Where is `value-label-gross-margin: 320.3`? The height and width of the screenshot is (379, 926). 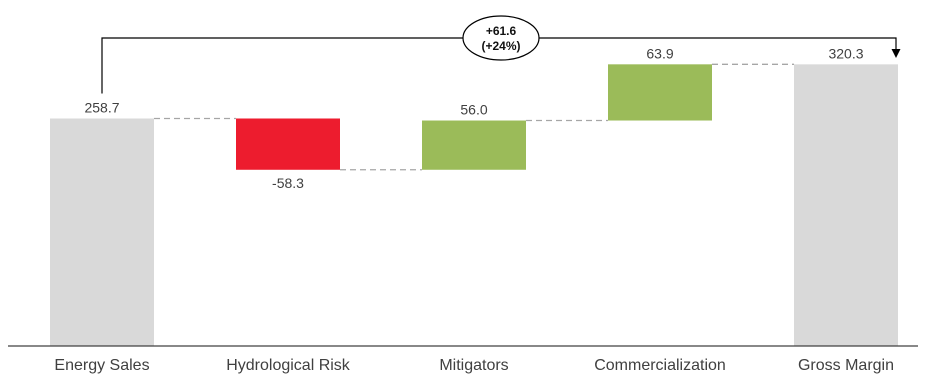
value-label-gross-margin: 320.3 is located at coordinates (845, 53).